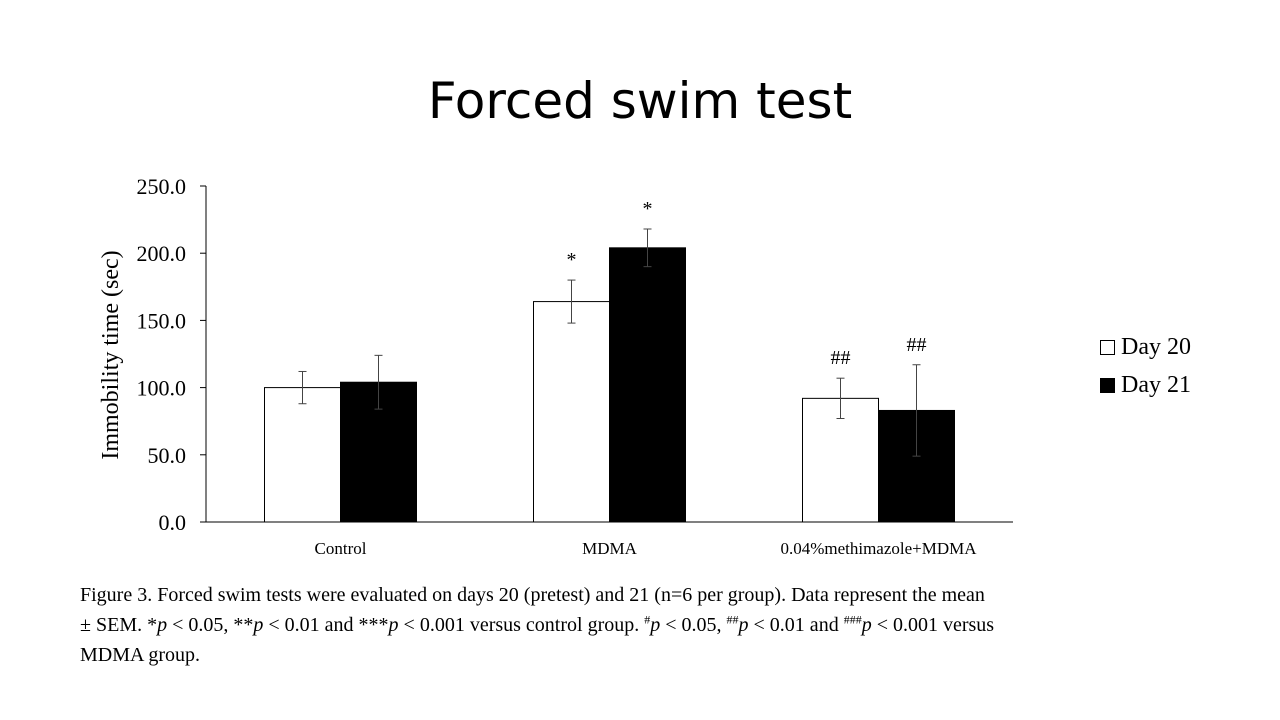  What do you see at coordinates (796, 625) in the screenshot?
I see `caption-text: < 0.01 and` at bounding box center [796, 625].